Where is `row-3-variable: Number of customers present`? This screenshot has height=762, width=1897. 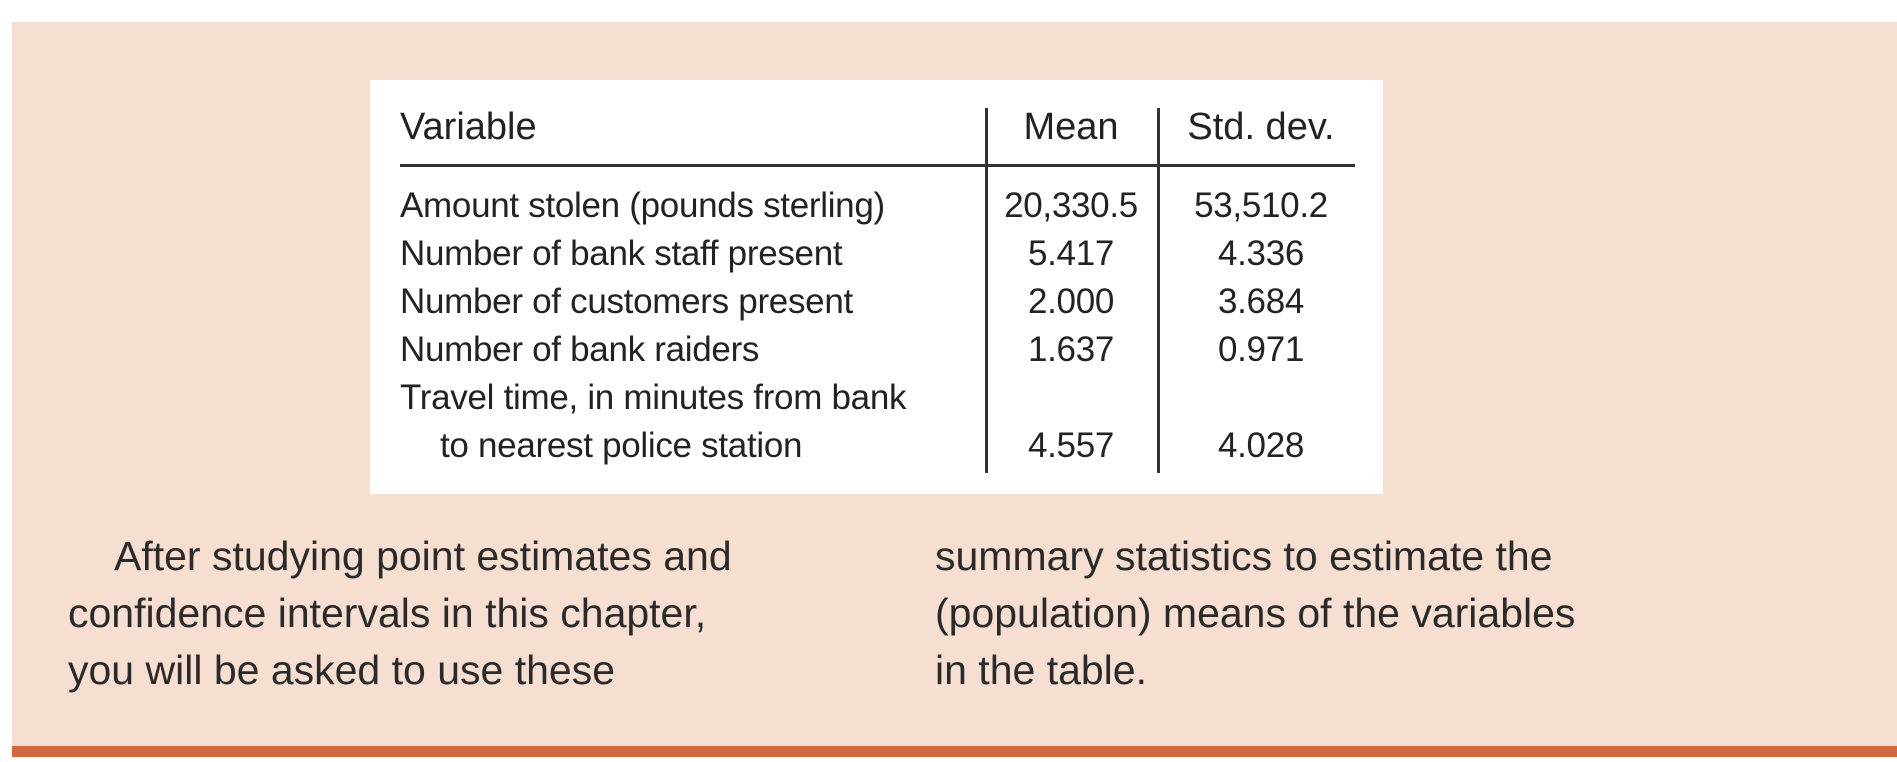 row-3-variable: Number of customers present is located at coordinates (626, 301).